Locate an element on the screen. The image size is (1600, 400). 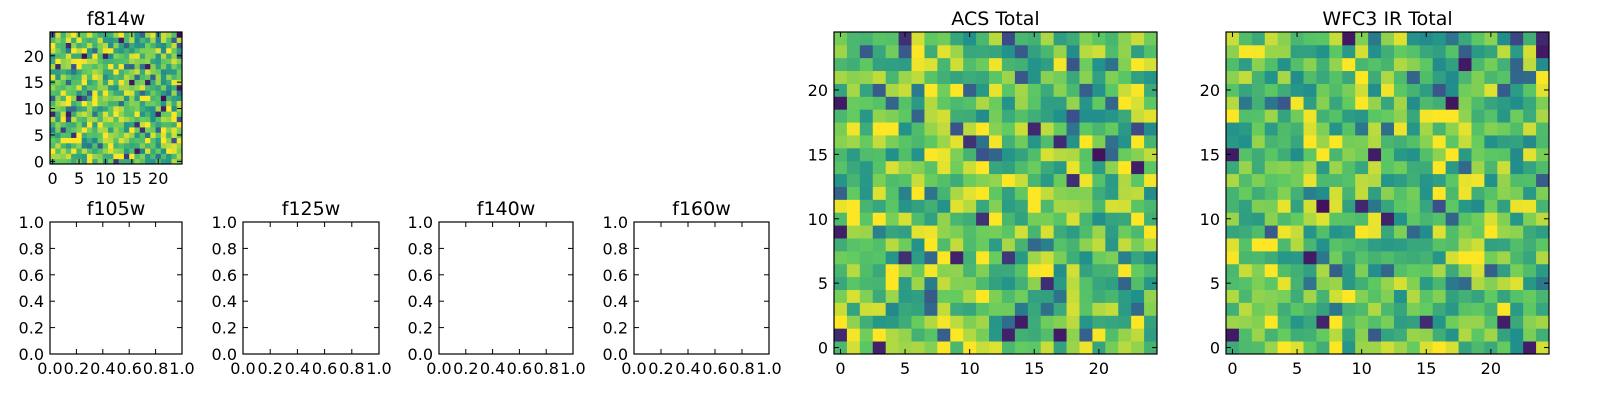
y-tick-label: 0.4 is located at coordinates (31, 301).